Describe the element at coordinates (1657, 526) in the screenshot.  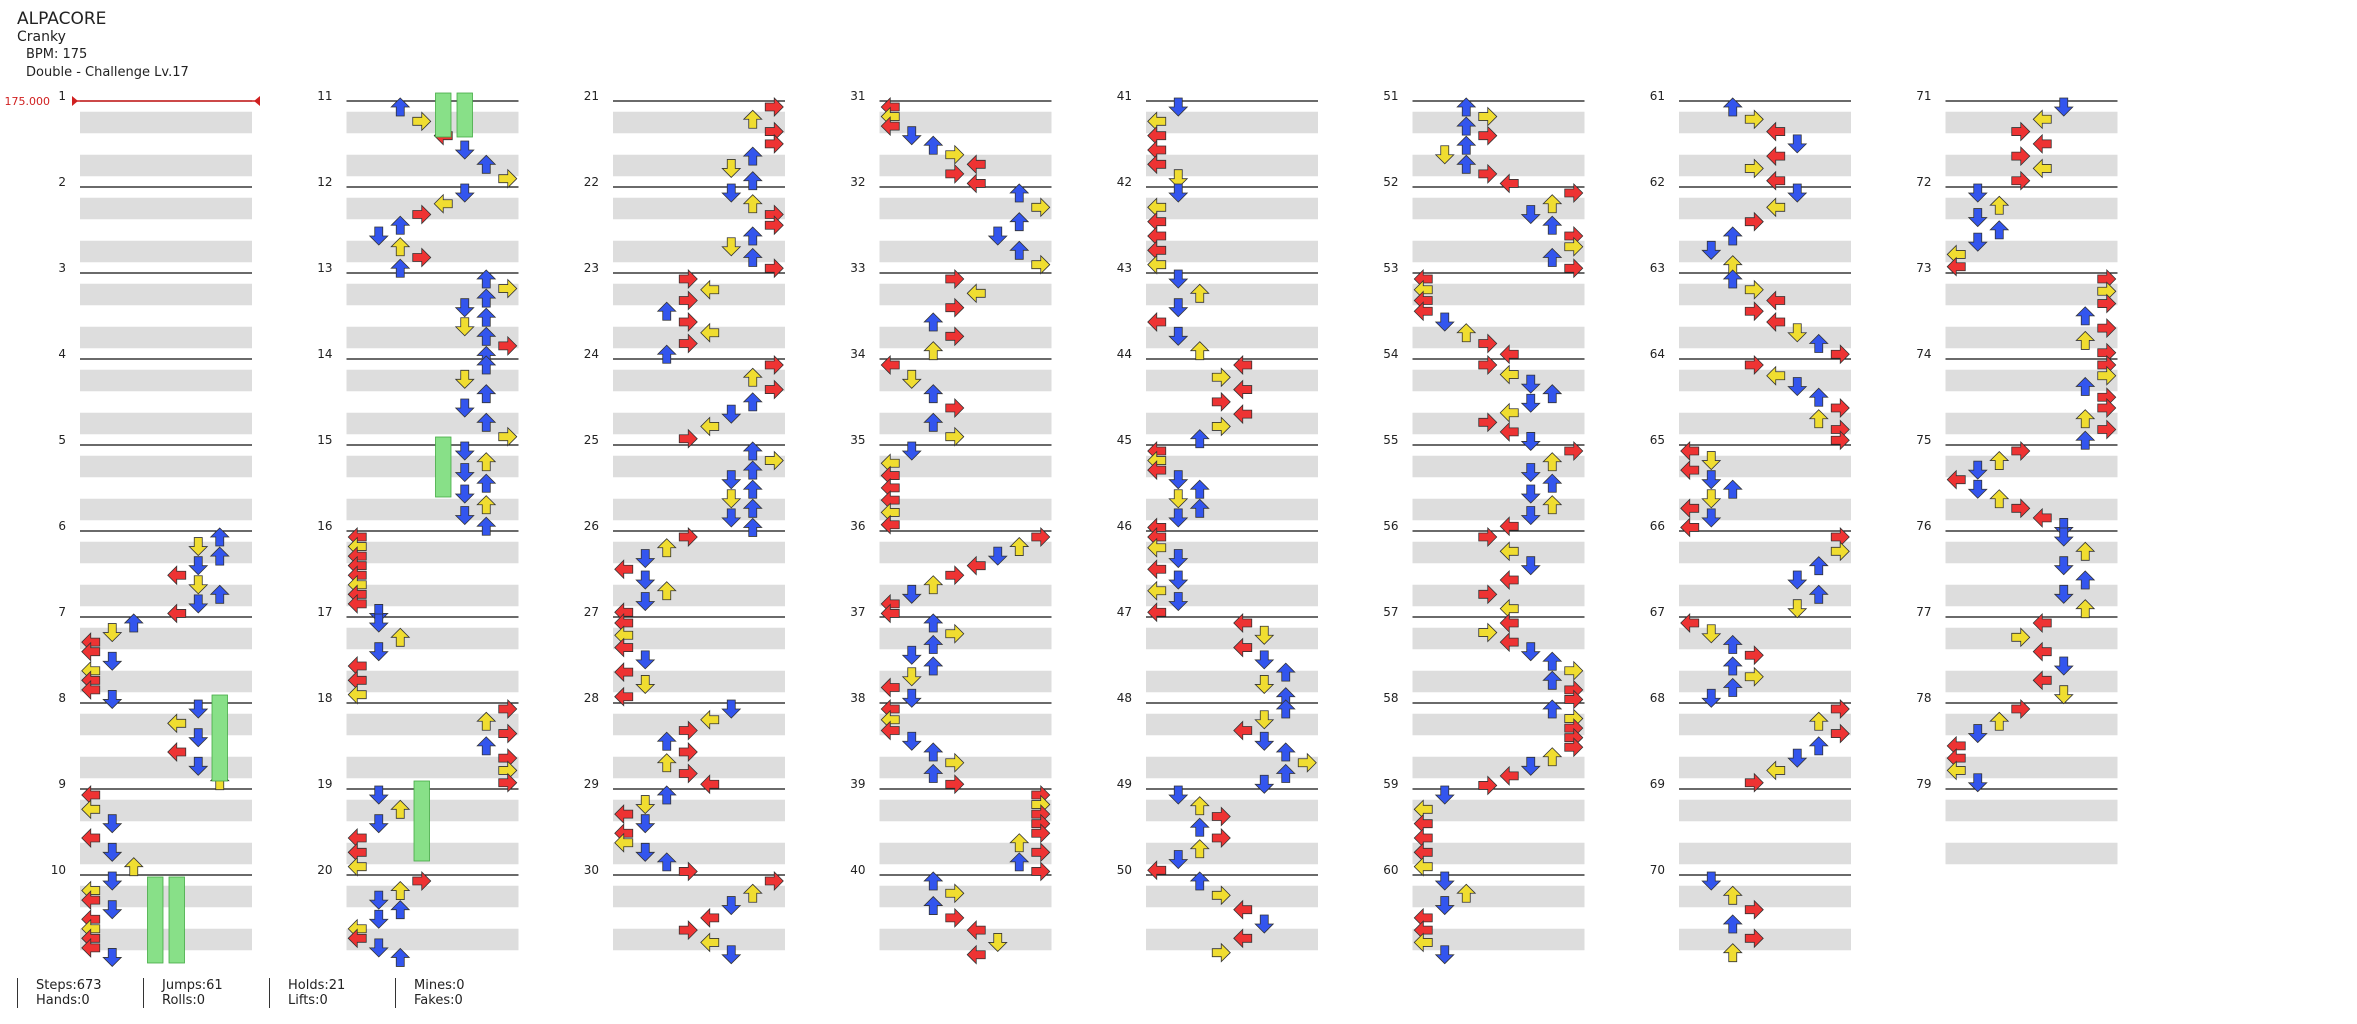
I see `measure-number: 66` at that location.